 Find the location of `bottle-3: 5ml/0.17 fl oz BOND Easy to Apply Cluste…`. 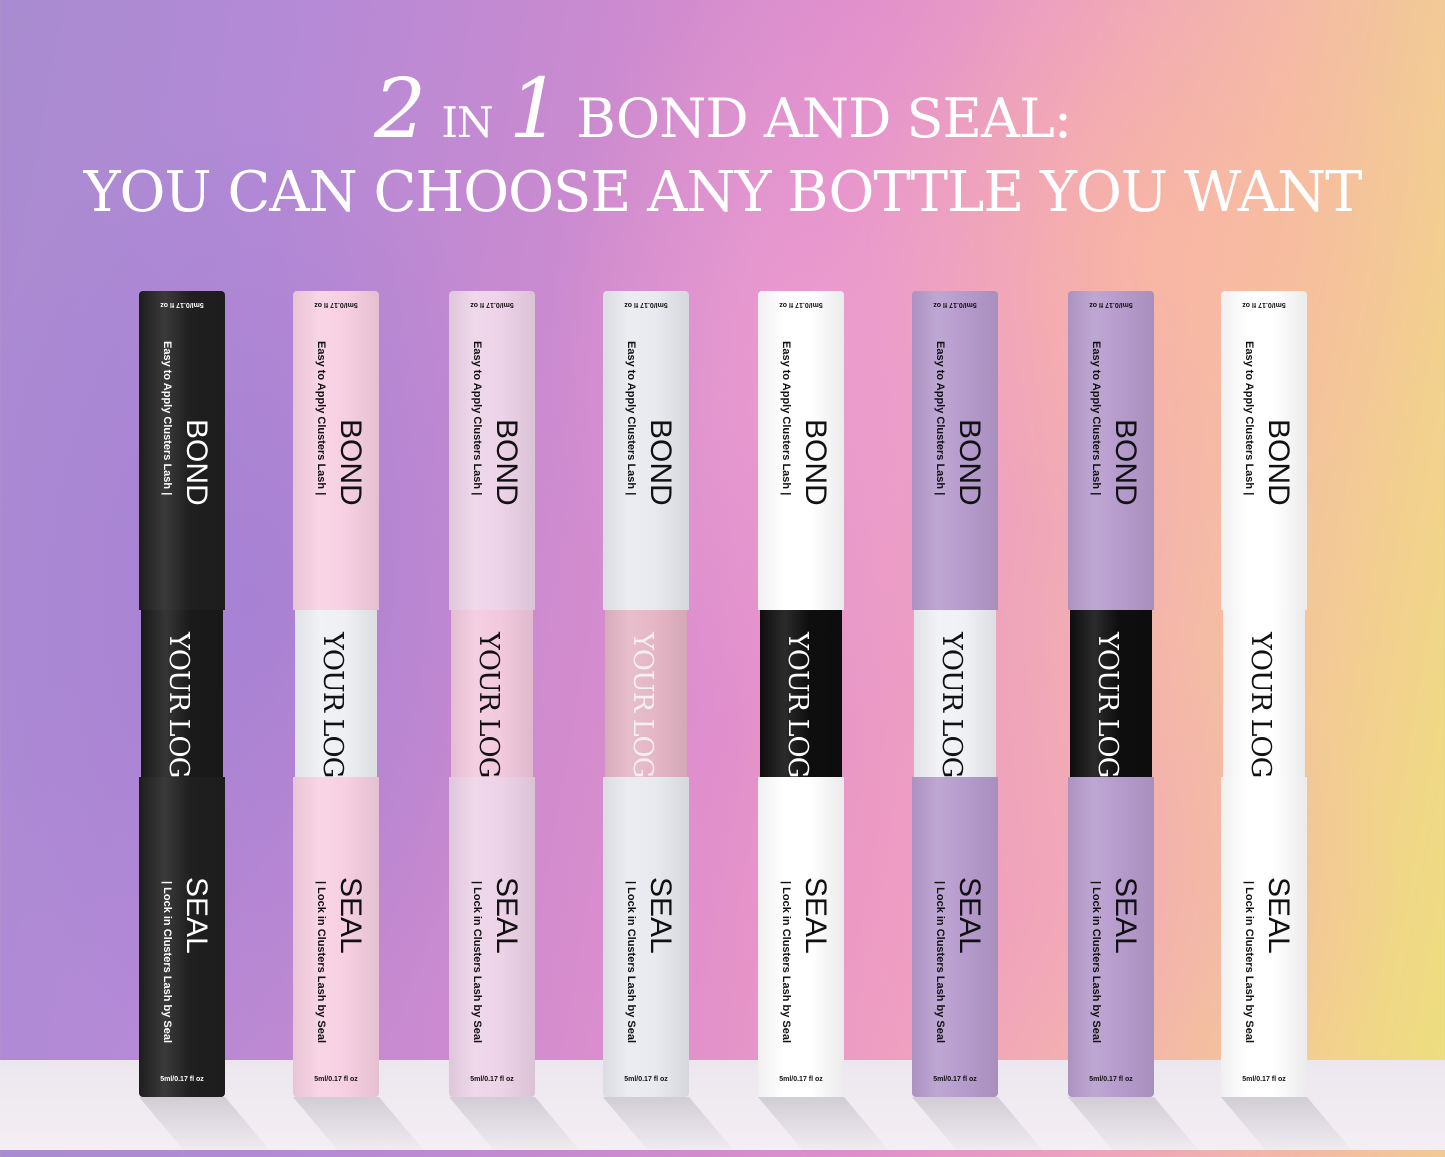

bottle-3: 5ml/0.17 fl oz BOND Easy to Apply Cluste… is located at coordinates (492, 694).